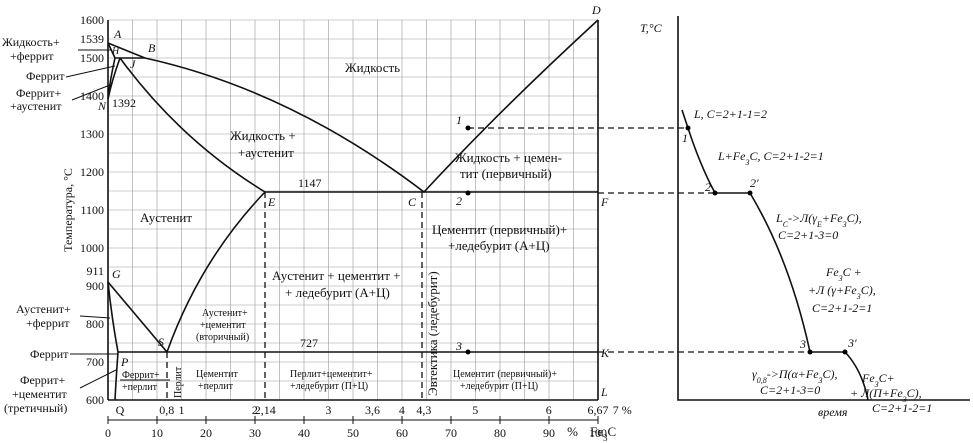  What do you see at coordinates (508, 157) in the screenshot?
I see `region: Жидкость + цемен-` at bounding box center [508, 157].